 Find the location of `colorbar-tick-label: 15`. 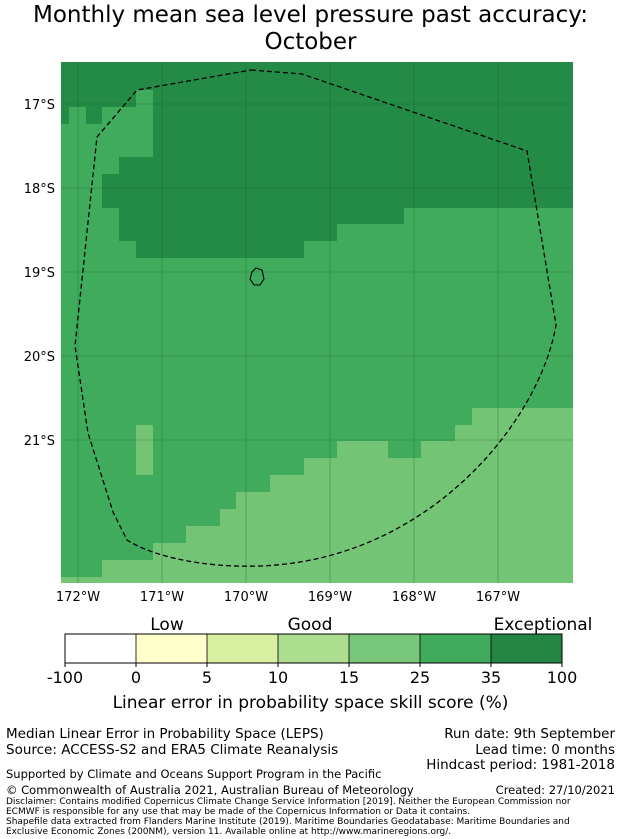

colorbar-tick-label: 15 is located at coordinates (349, 677).